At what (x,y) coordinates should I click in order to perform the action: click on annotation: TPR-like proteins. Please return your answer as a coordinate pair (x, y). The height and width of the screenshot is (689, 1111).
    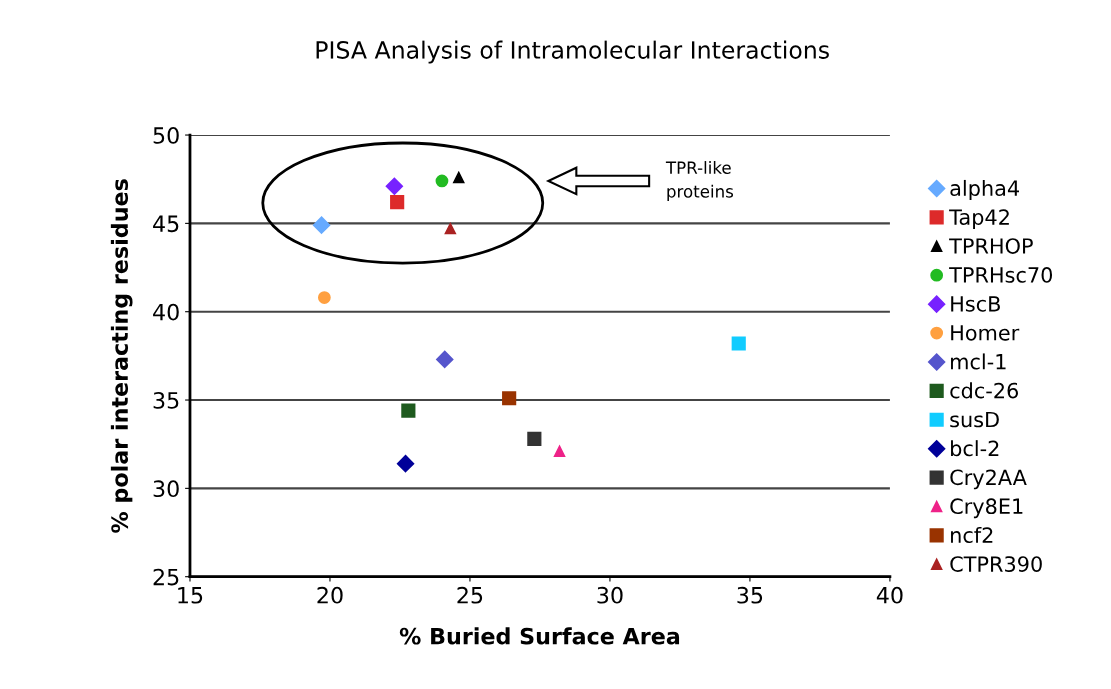
    Looking at the image, I should click on (699, 181).